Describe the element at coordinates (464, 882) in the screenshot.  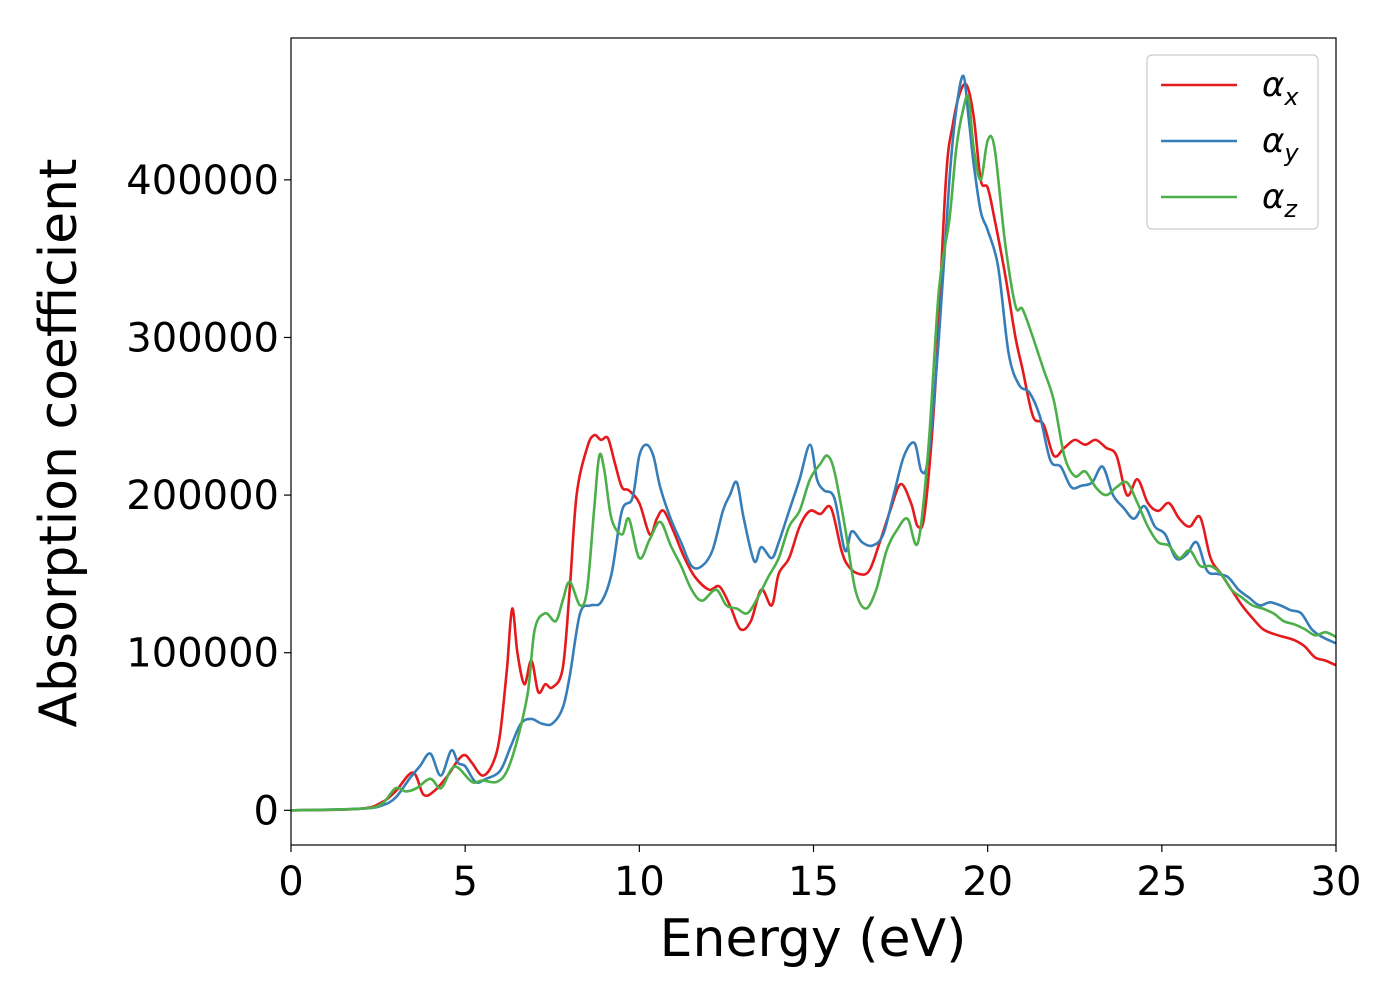
I see `x-tick-label: 5` at that location.